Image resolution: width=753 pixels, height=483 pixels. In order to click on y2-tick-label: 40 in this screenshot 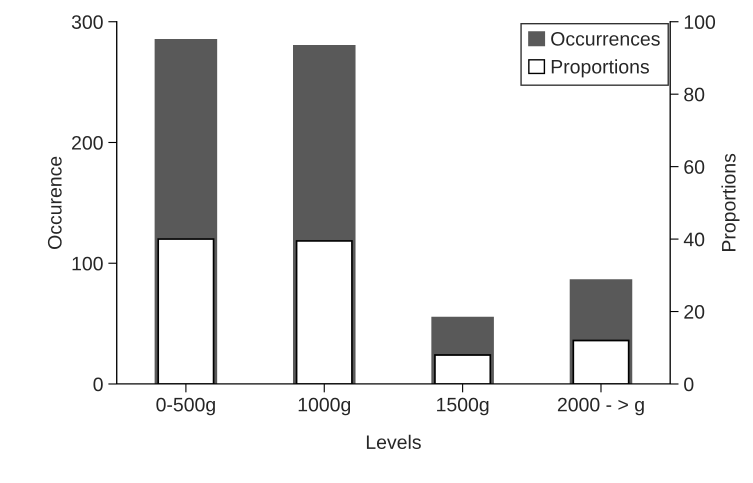, I will do `click(694, 239)`.